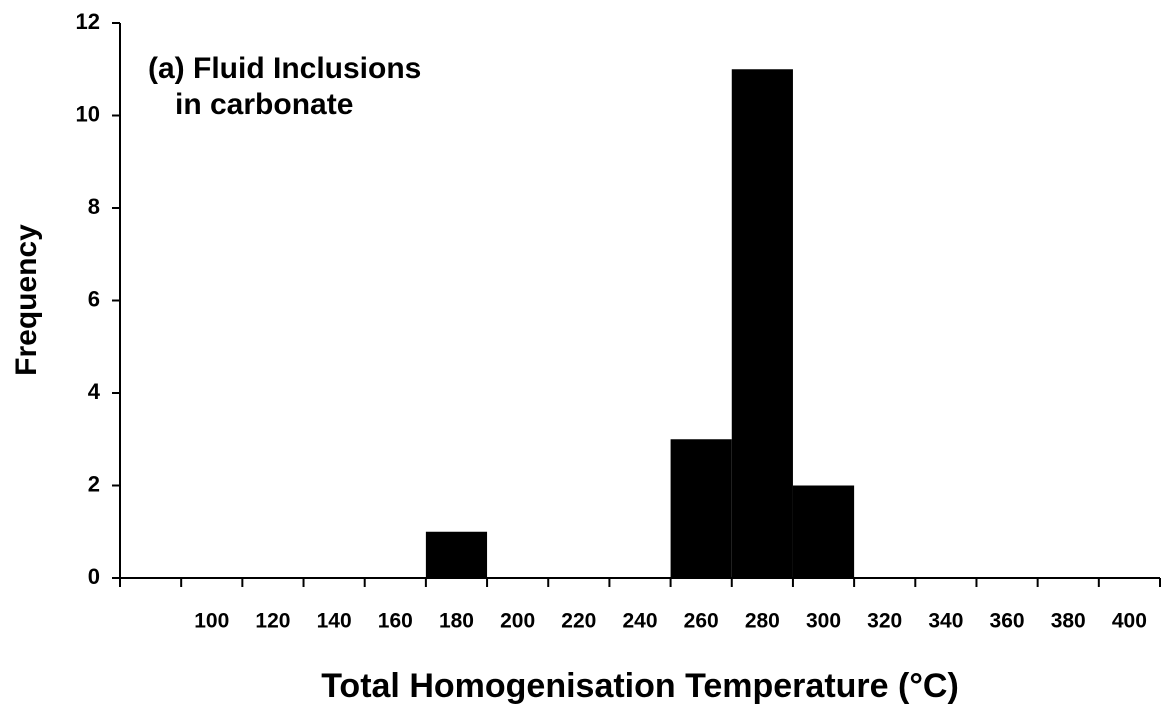 The height and width of the screenshot is (710, 1167). I want to click on annotation: (a) Fluid Inclusions, so click(284, 68).